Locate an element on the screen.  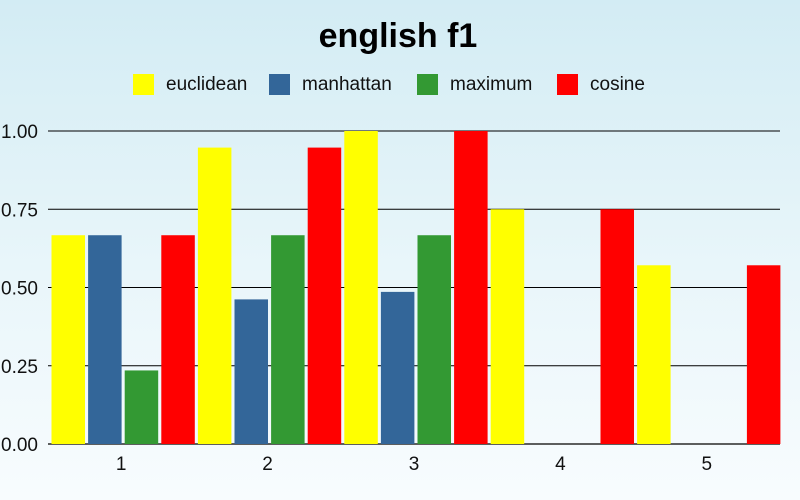
y-tick-label: 0.50 is located at coordinates (19, 289).